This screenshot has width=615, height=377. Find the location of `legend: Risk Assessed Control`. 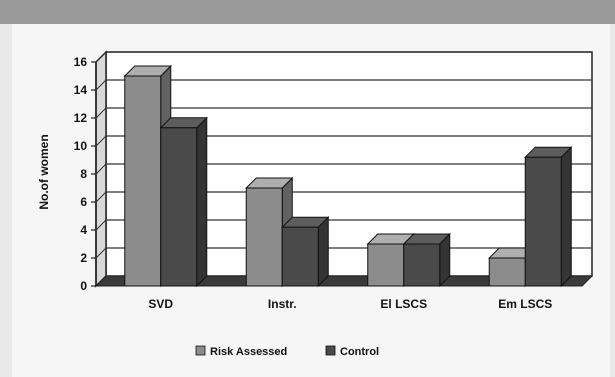

legend: Risk Assessed Control is located at coordinates (287, 351).